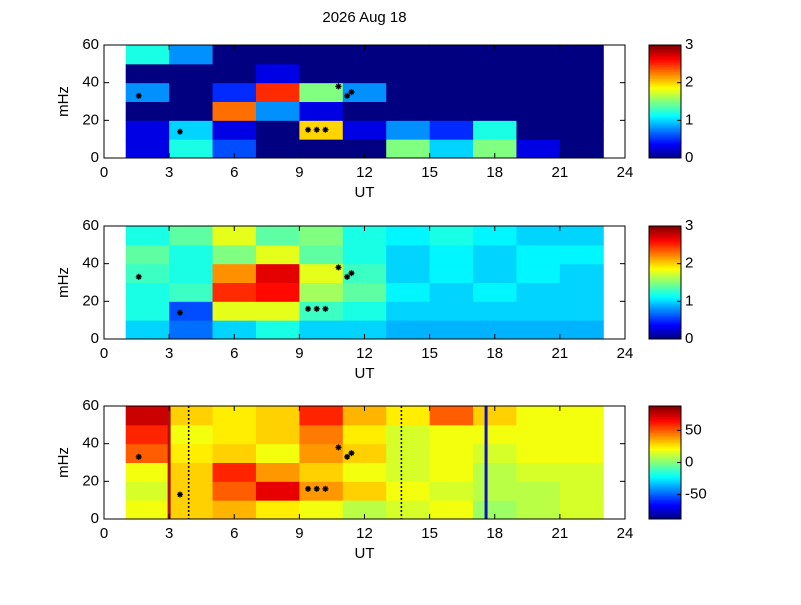  I want to click on y-tick-label: 20, so click(90, 300).